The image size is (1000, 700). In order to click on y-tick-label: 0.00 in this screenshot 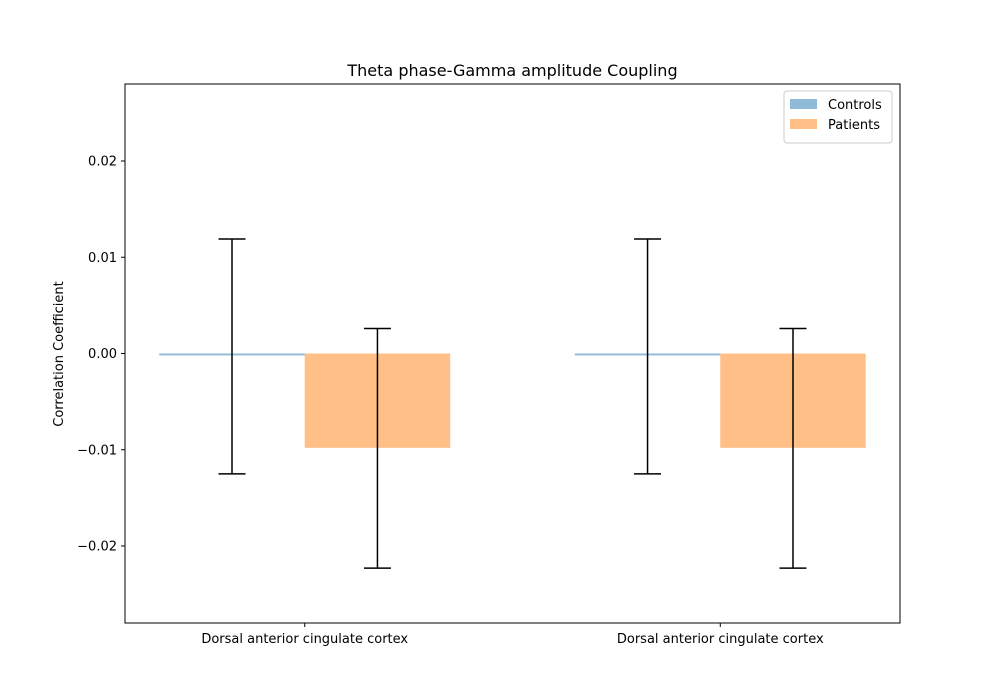, I will do `click(102, 354)`.